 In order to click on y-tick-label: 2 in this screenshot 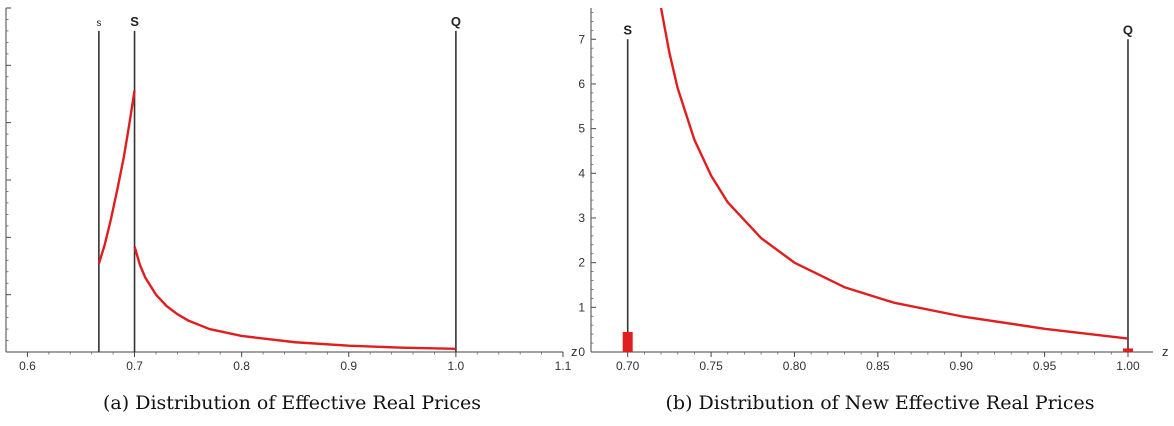, I will do `click(581, 263)`.